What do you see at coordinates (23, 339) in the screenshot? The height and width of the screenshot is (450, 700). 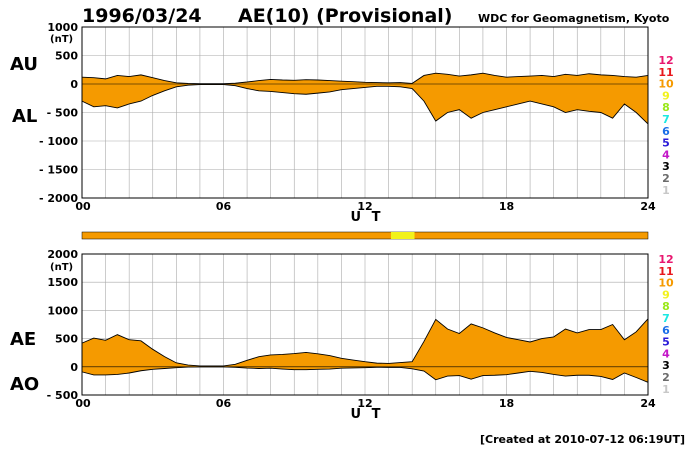 I see `ae-label: AE` at bounding box center [23, 339].